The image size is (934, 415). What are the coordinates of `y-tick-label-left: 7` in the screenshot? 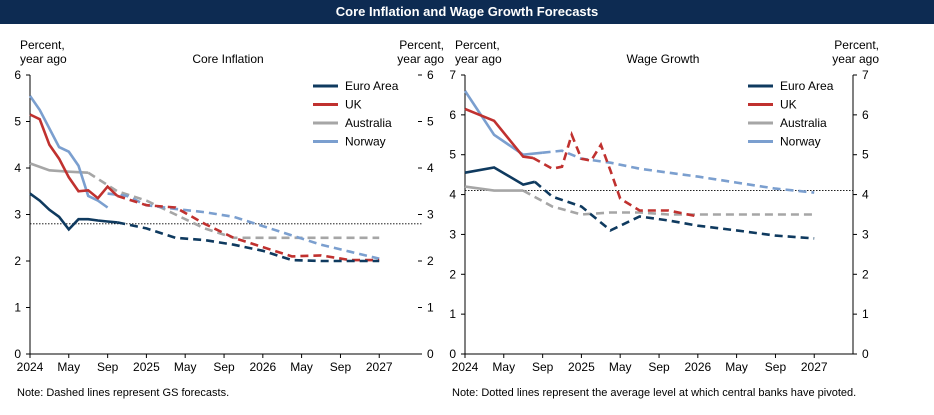 It's located at (452, 75).